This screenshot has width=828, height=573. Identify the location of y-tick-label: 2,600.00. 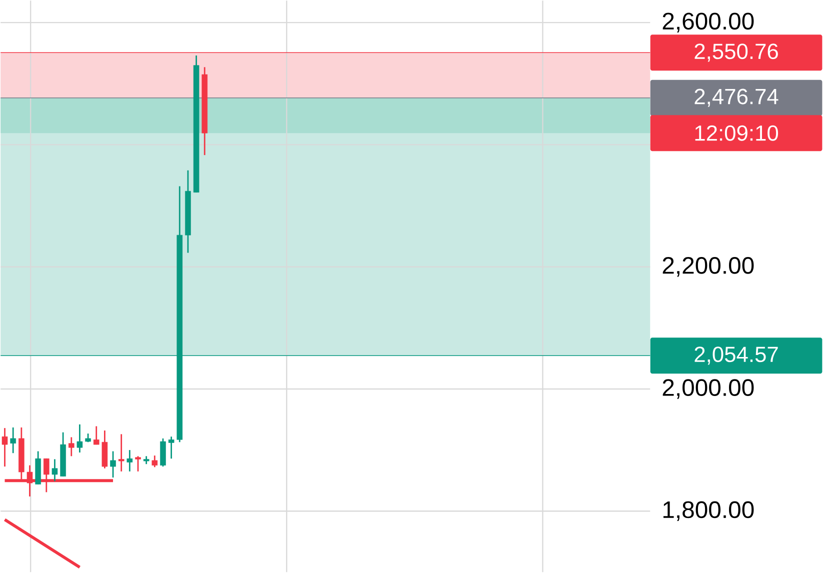
(708, 22).